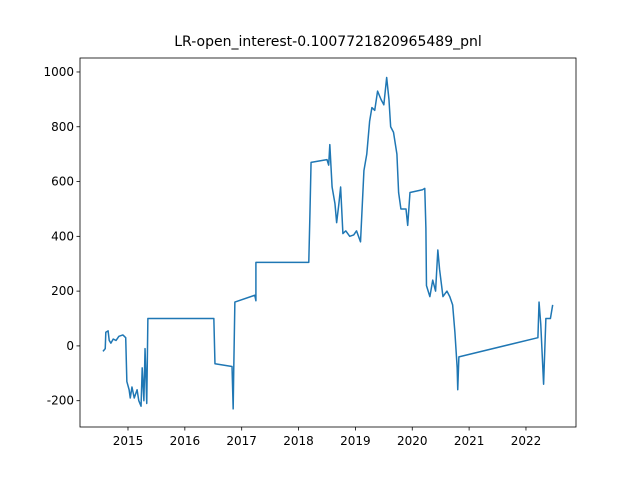 This screenshot has width=640, height=480. I want to click on y-tick-label: 800, so click(62, 127).